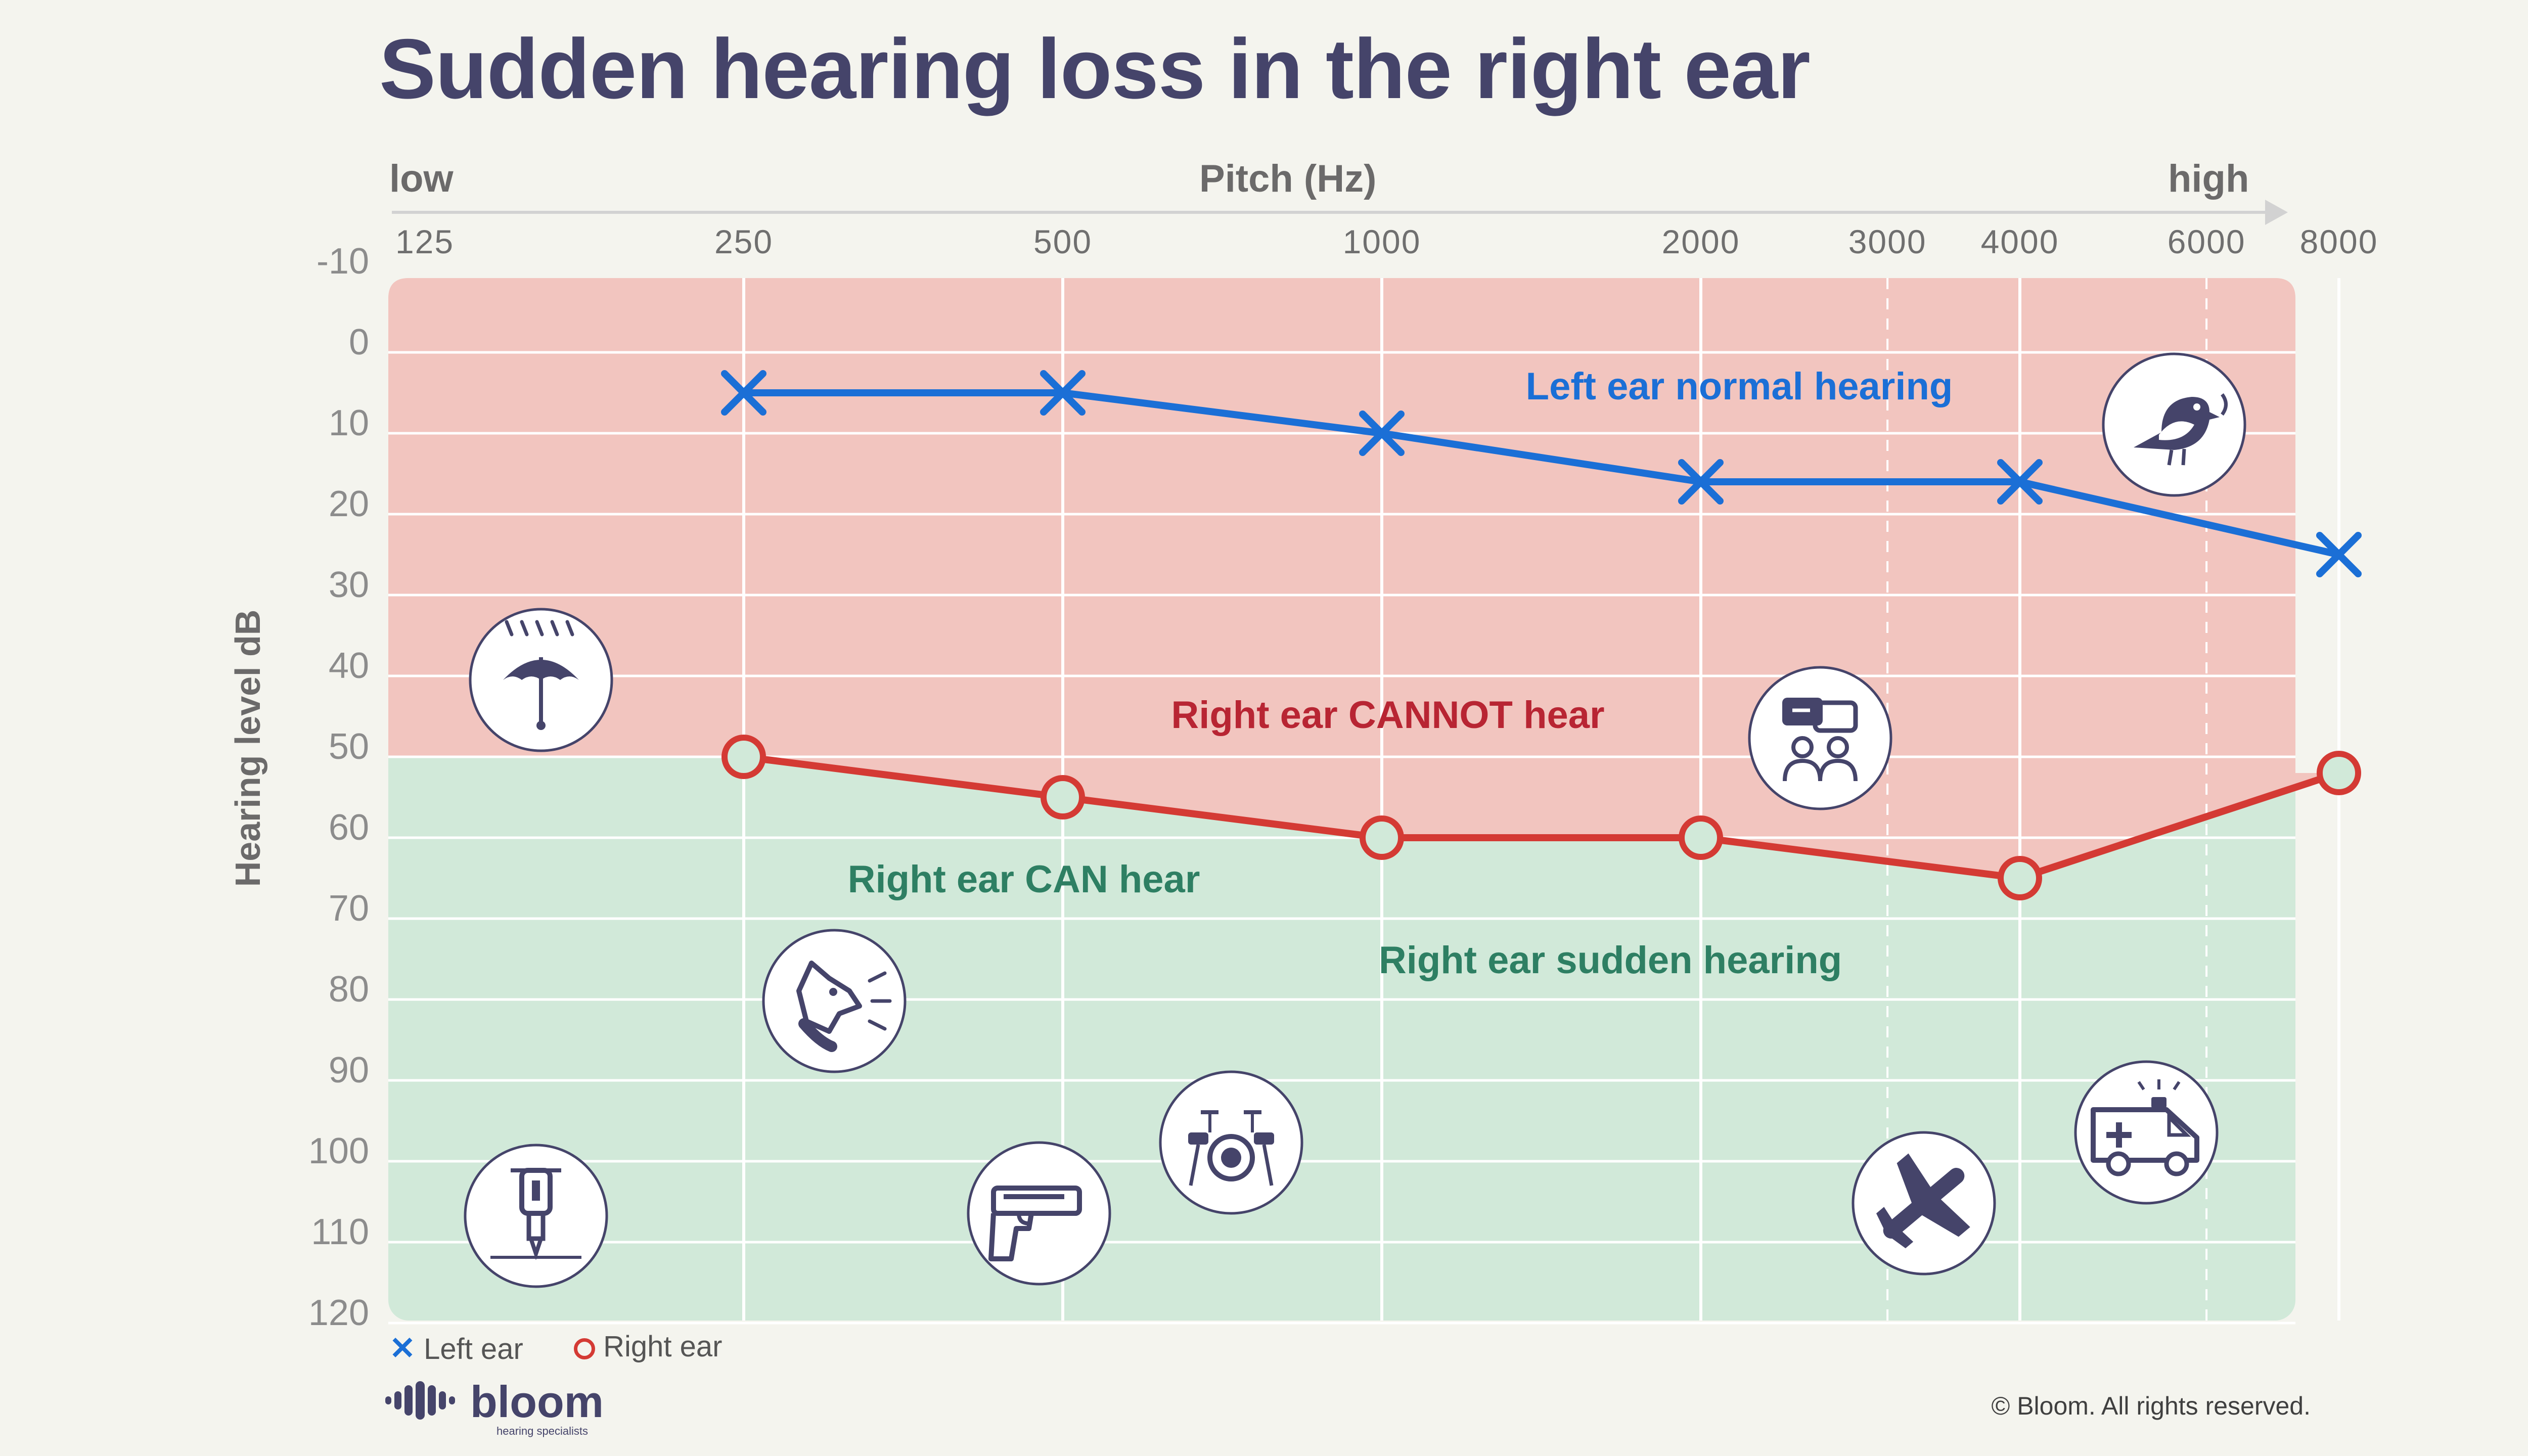 Image resolution: width=2528 pixels, height=1456 pixels. I want to click on y-tick-label: -10, so click(343, 261).